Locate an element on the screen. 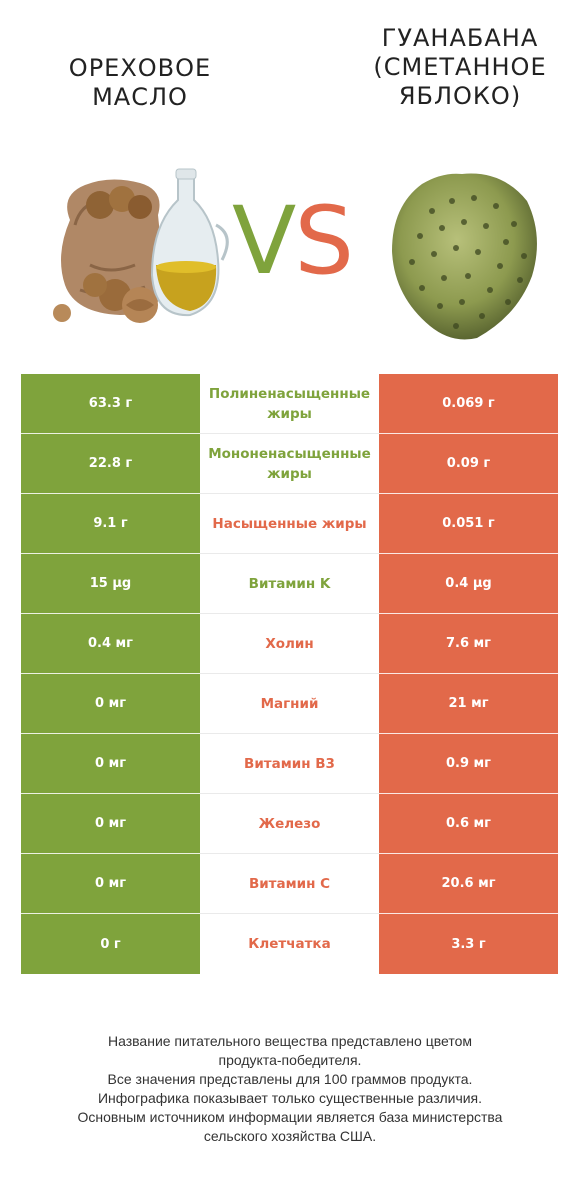 The image size is (580, 1204). right-value-cell: 0.4 µg is located at coordinates (468, 584).